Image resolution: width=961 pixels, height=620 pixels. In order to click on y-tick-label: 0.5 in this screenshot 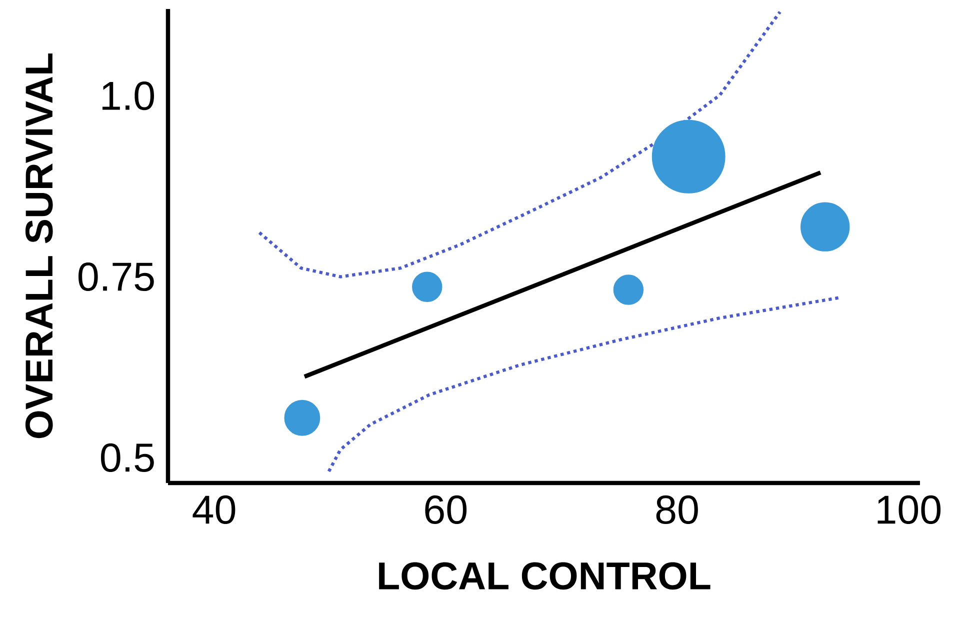, I will do `click(127, 457)`.